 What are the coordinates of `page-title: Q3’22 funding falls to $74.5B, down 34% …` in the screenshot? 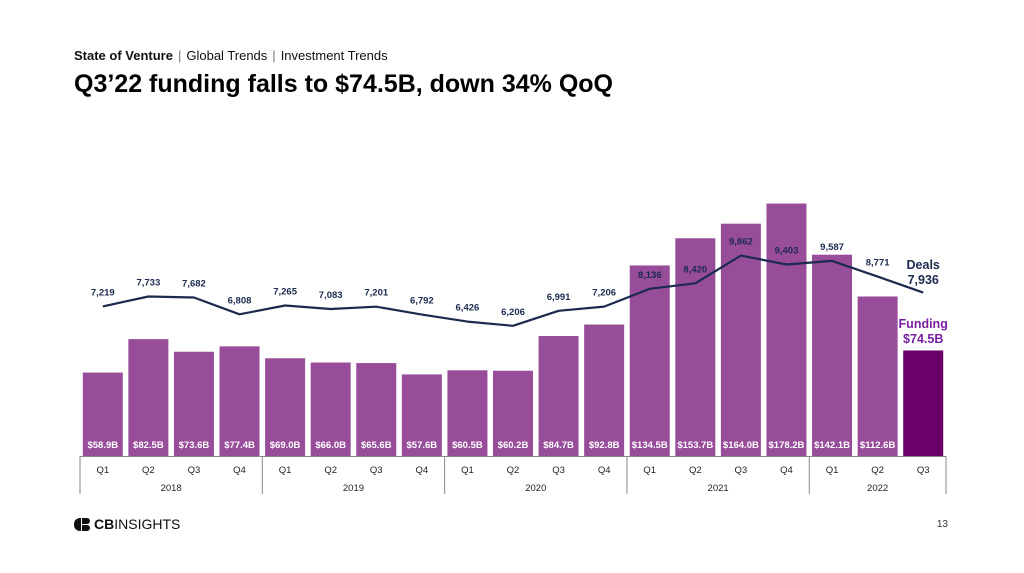 It's located at (343, 84).